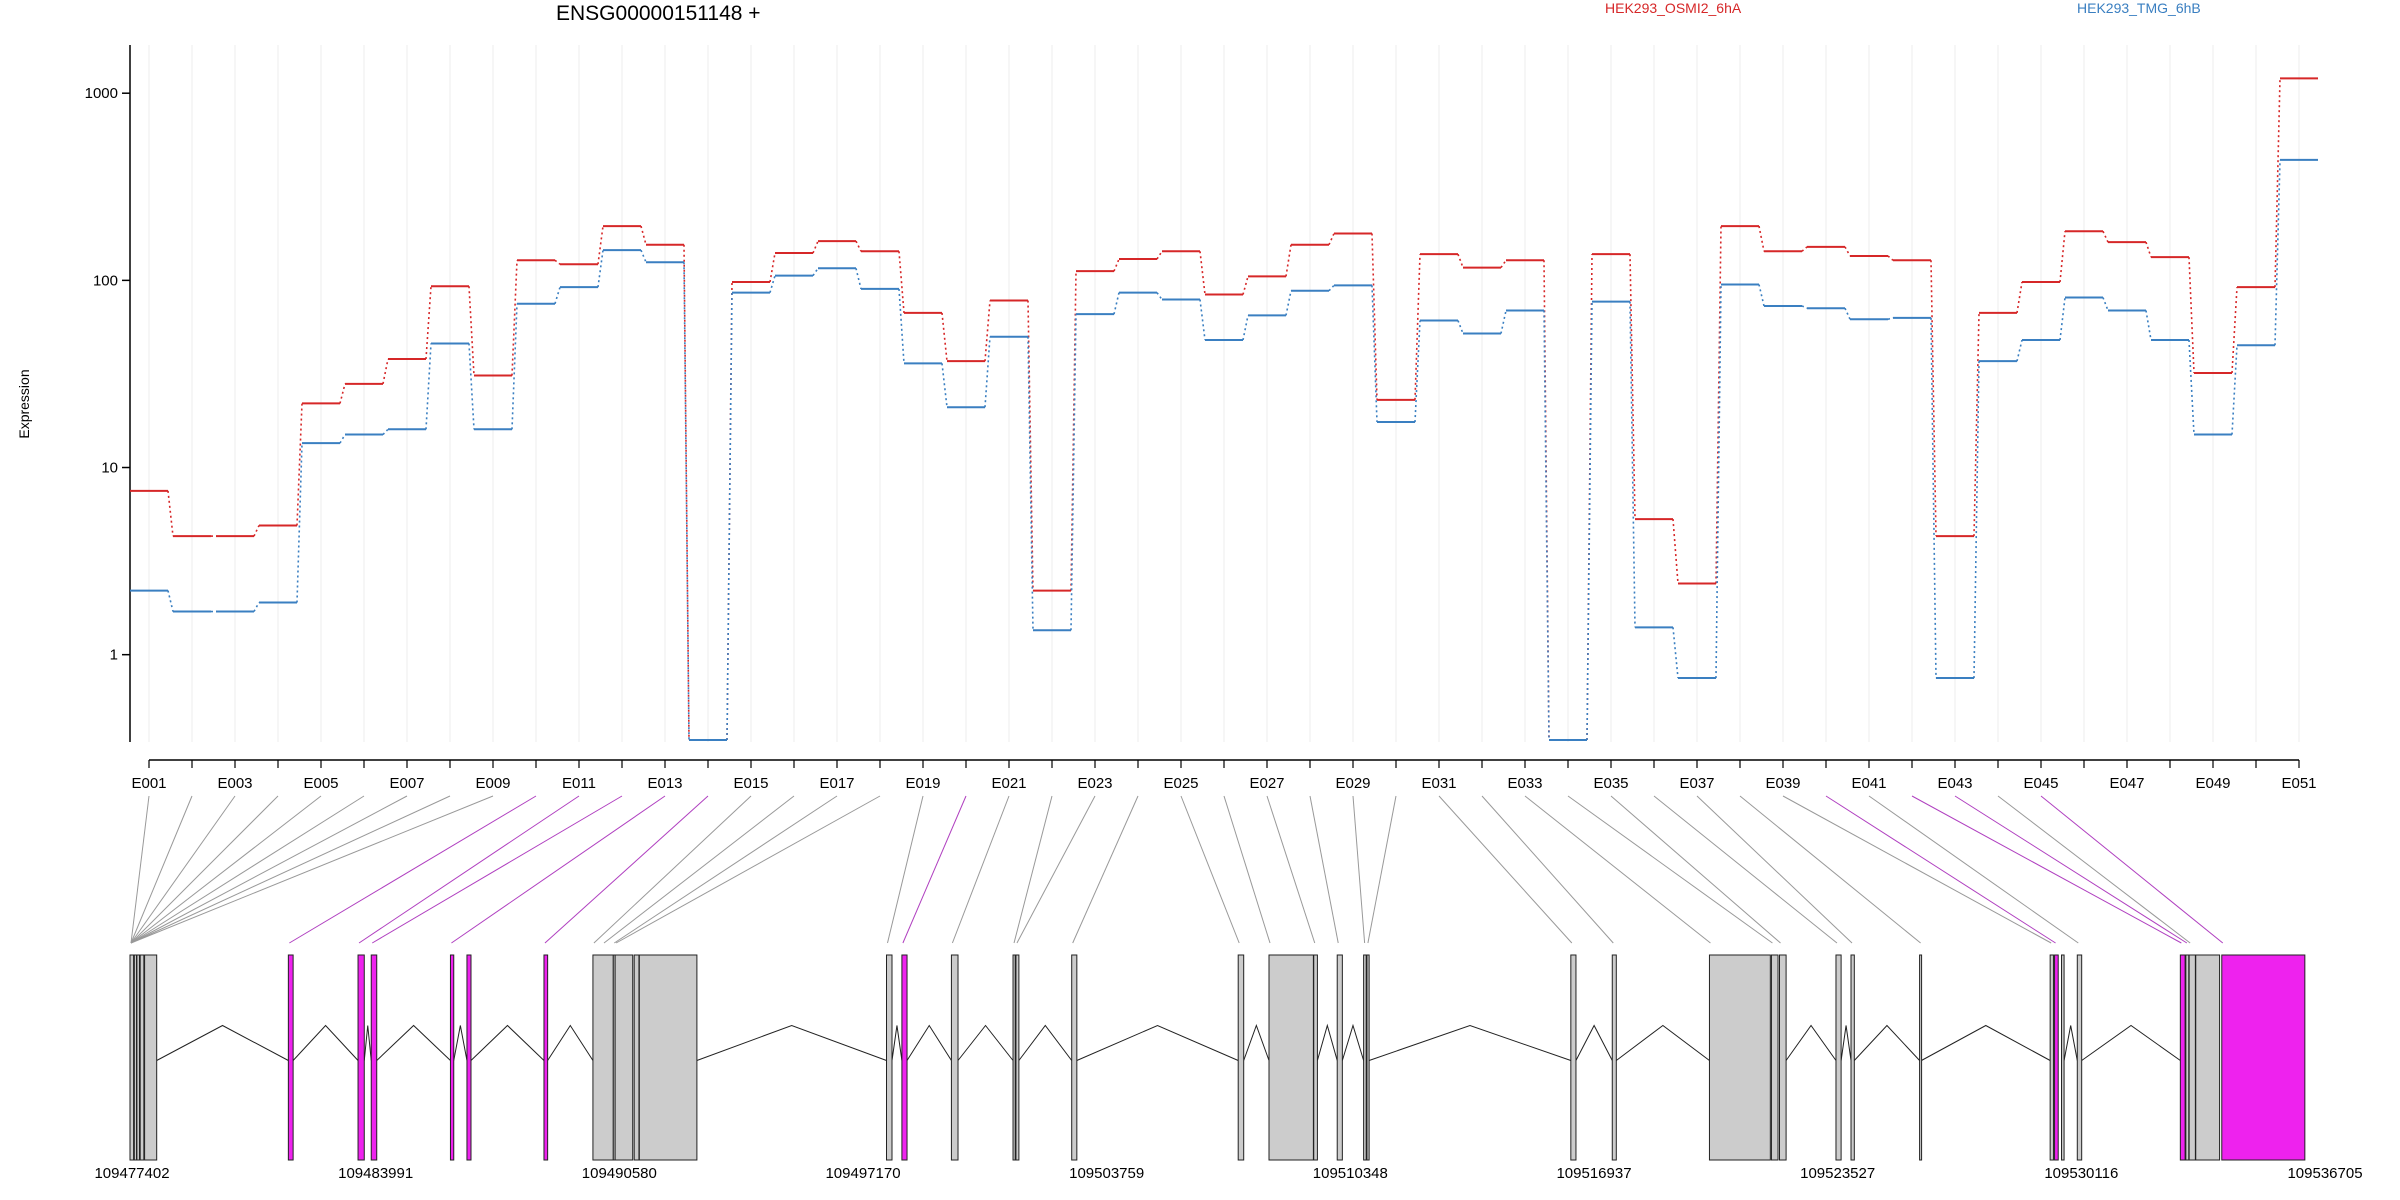 The width and height of the screenshot is (2400, 1200). I want to click on x-tick-label: E047, so click(2126, 783).